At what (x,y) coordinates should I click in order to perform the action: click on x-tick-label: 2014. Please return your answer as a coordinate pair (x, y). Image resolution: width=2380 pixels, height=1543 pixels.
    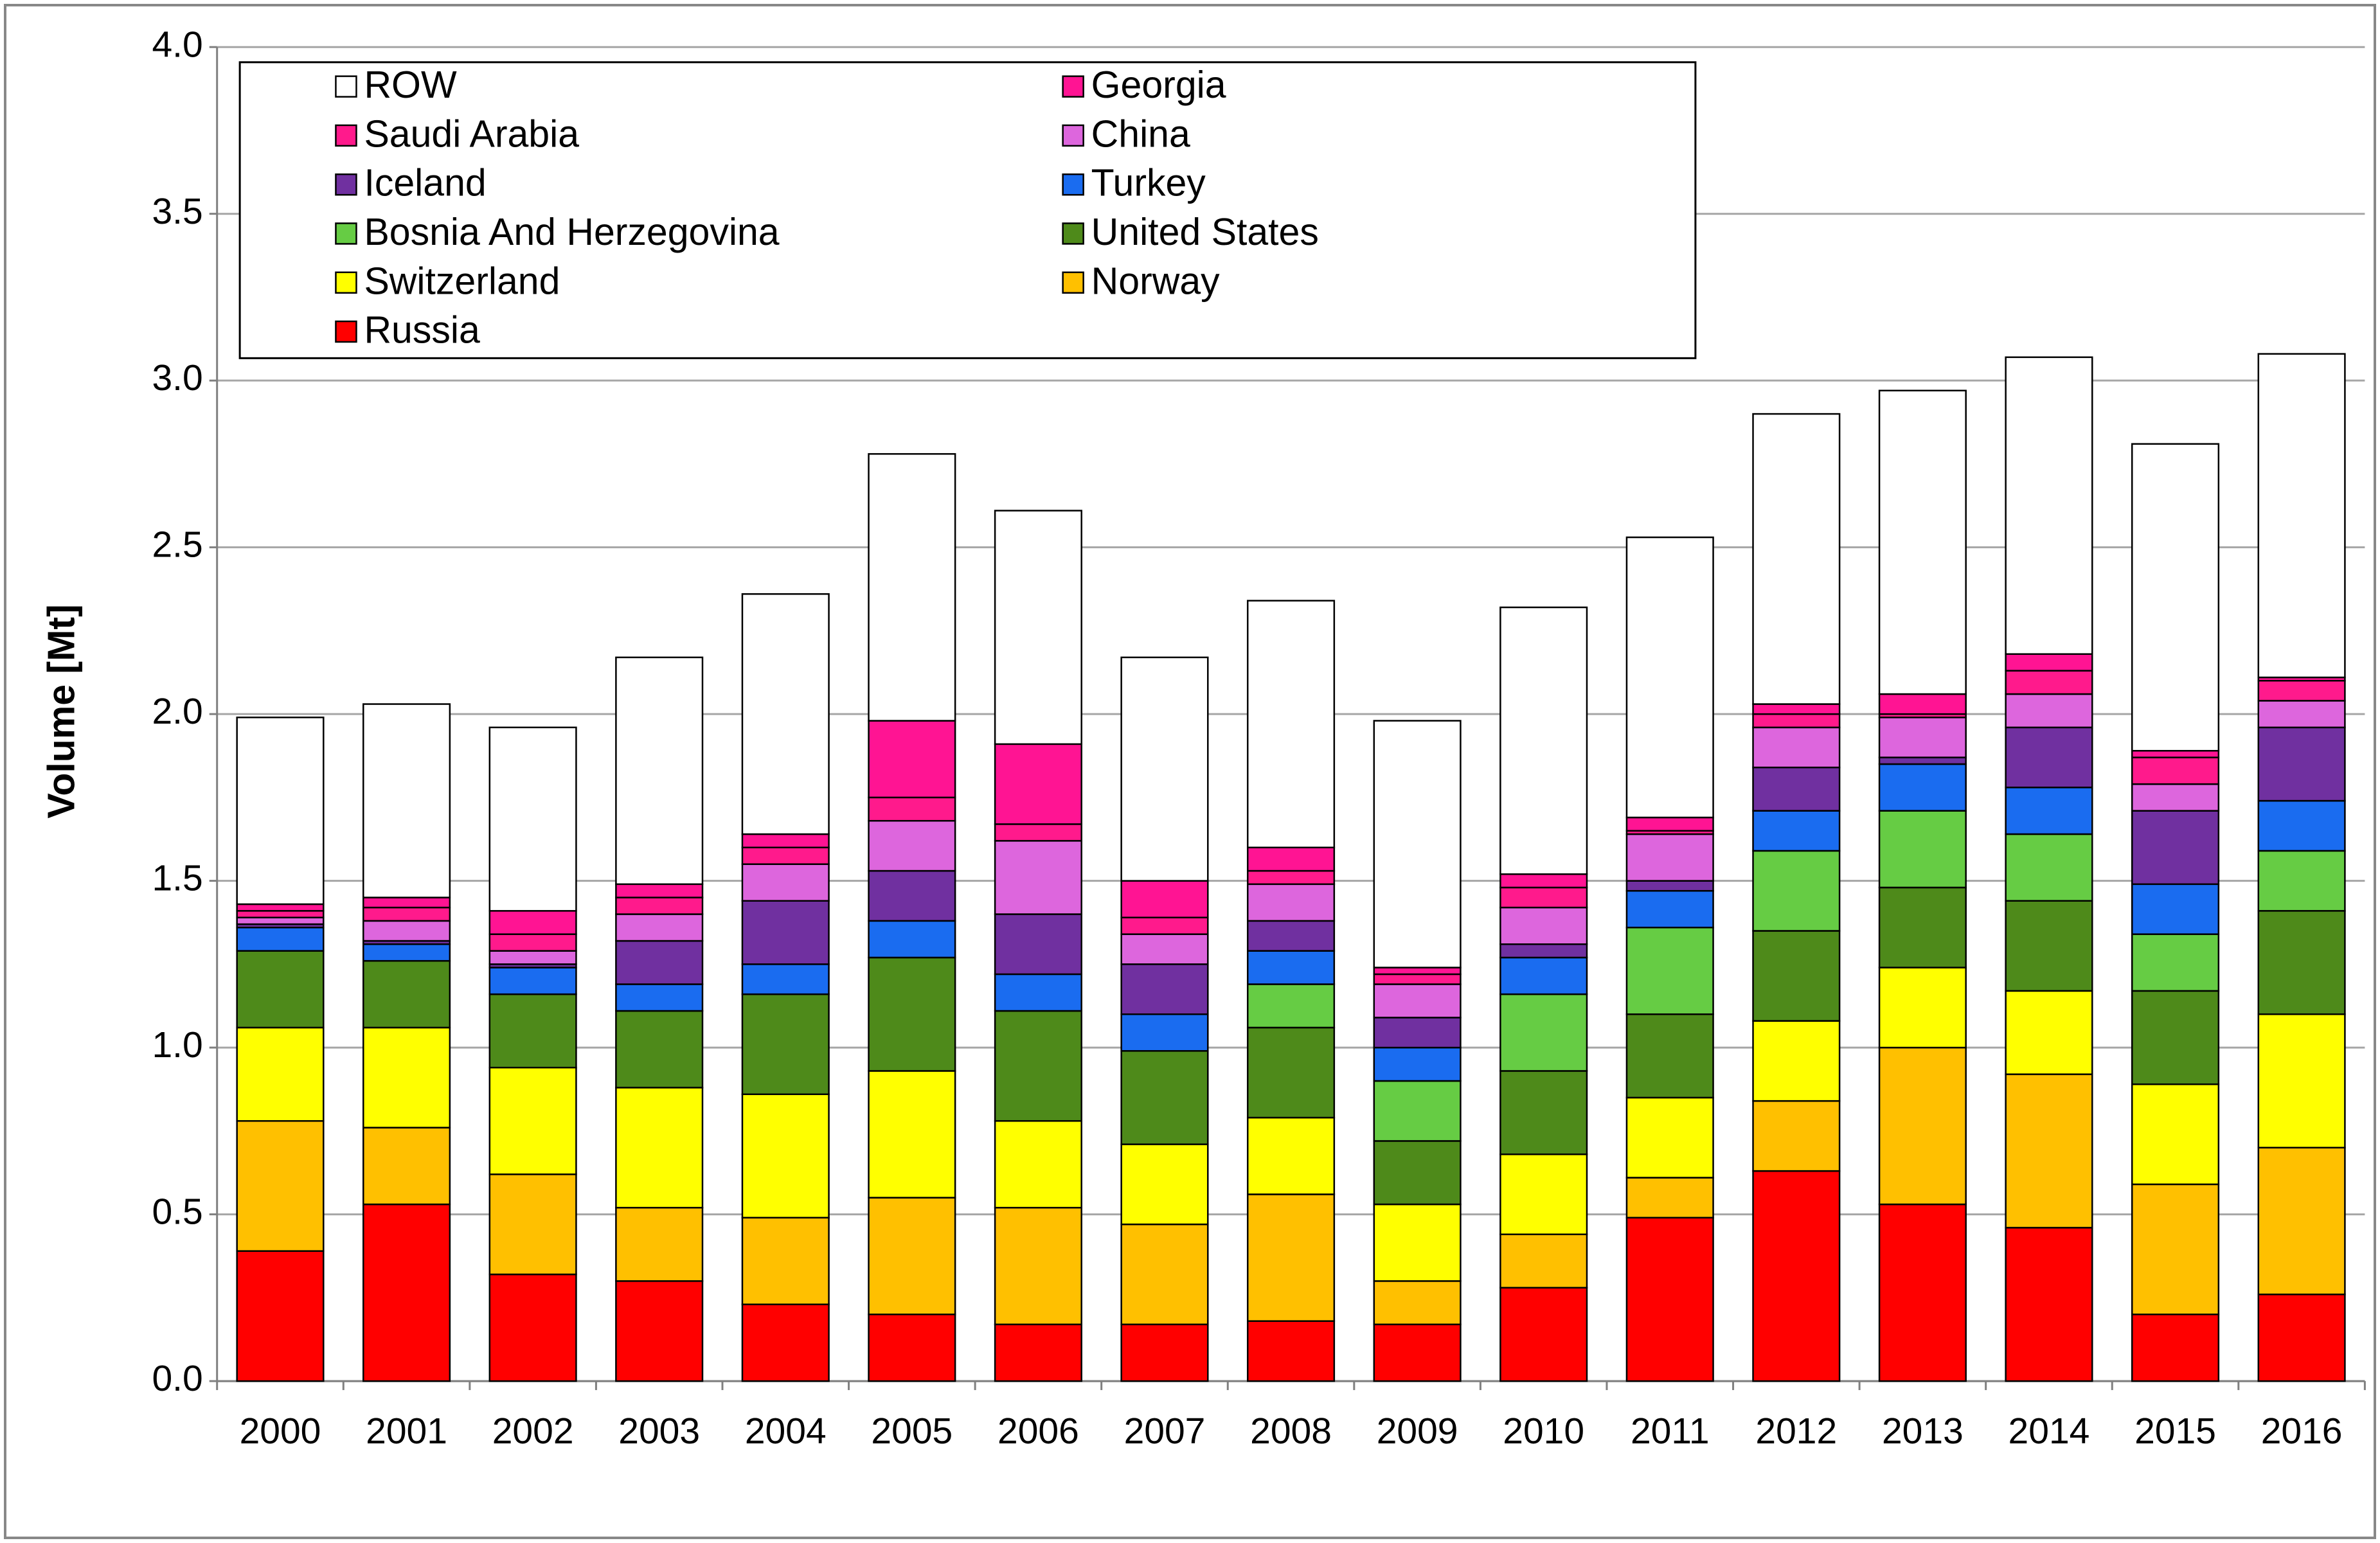
    Looking at the image, I should click on (2049, 1432).